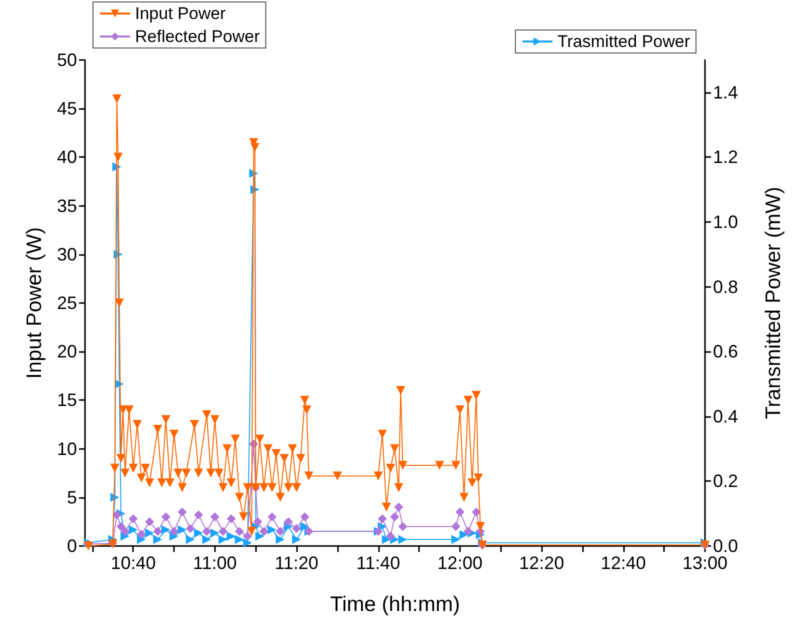 Image resolution: width=792 pixels, height=626 pixels. What do you see at coordinates (133, 563) in the screenshot?
I see `x-tick-label: 10:40` at bounding box center [133, 563].